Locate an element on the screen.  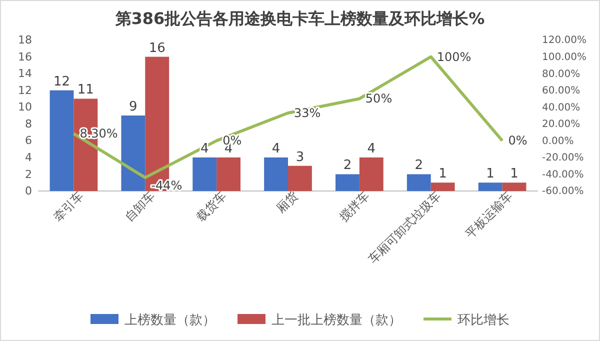
y-tick-label: 0 is located at coordinates (28, 191).